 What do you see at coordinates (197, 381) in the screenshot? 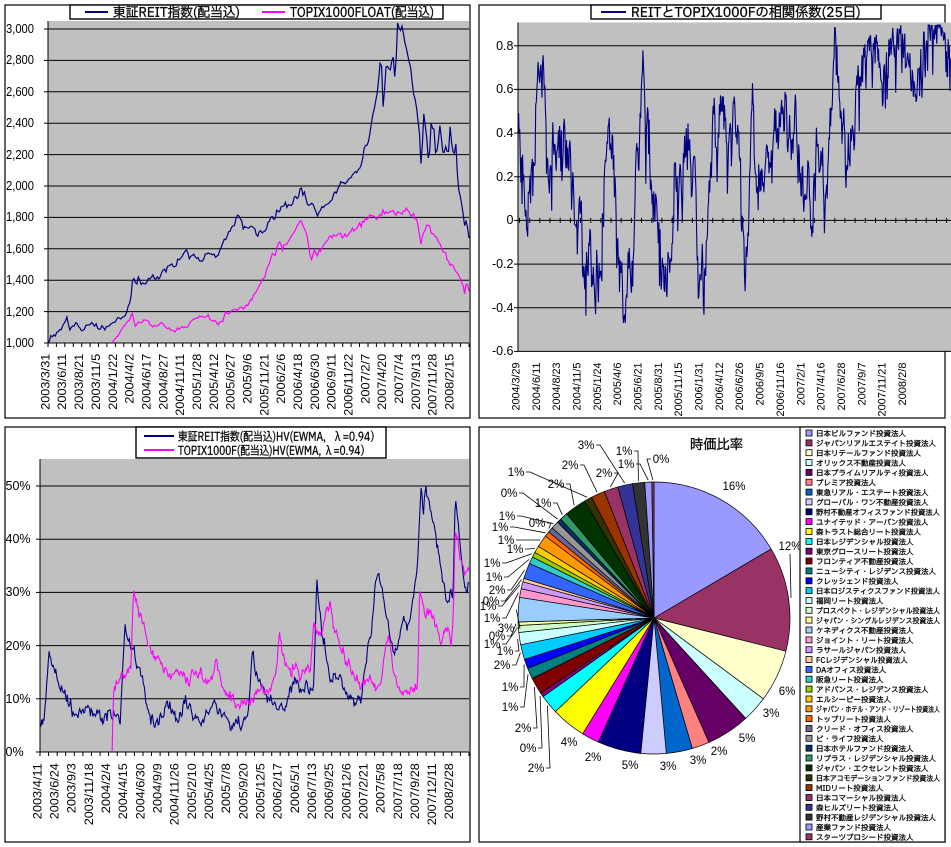
I see `svg-text: 2005/1/28` at bounding box center [197, 381].